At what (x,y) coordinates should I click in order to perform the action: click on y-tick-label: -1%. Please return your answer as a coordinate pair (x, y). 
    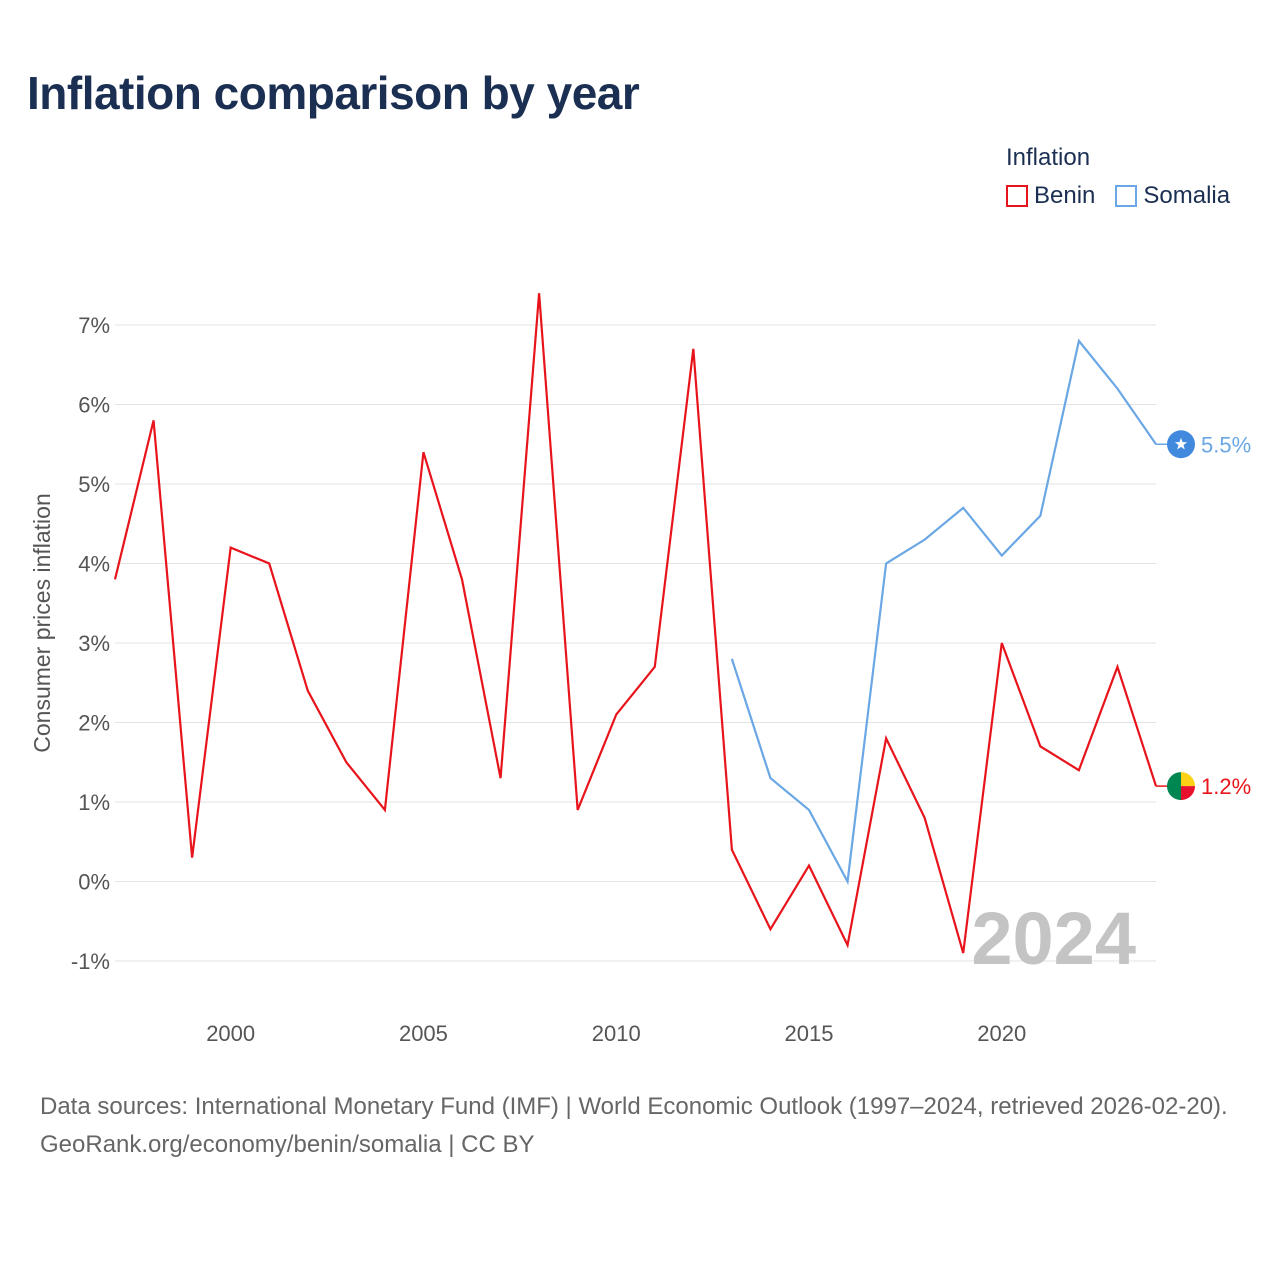
    Looking at the image, I should click on (90, 961).